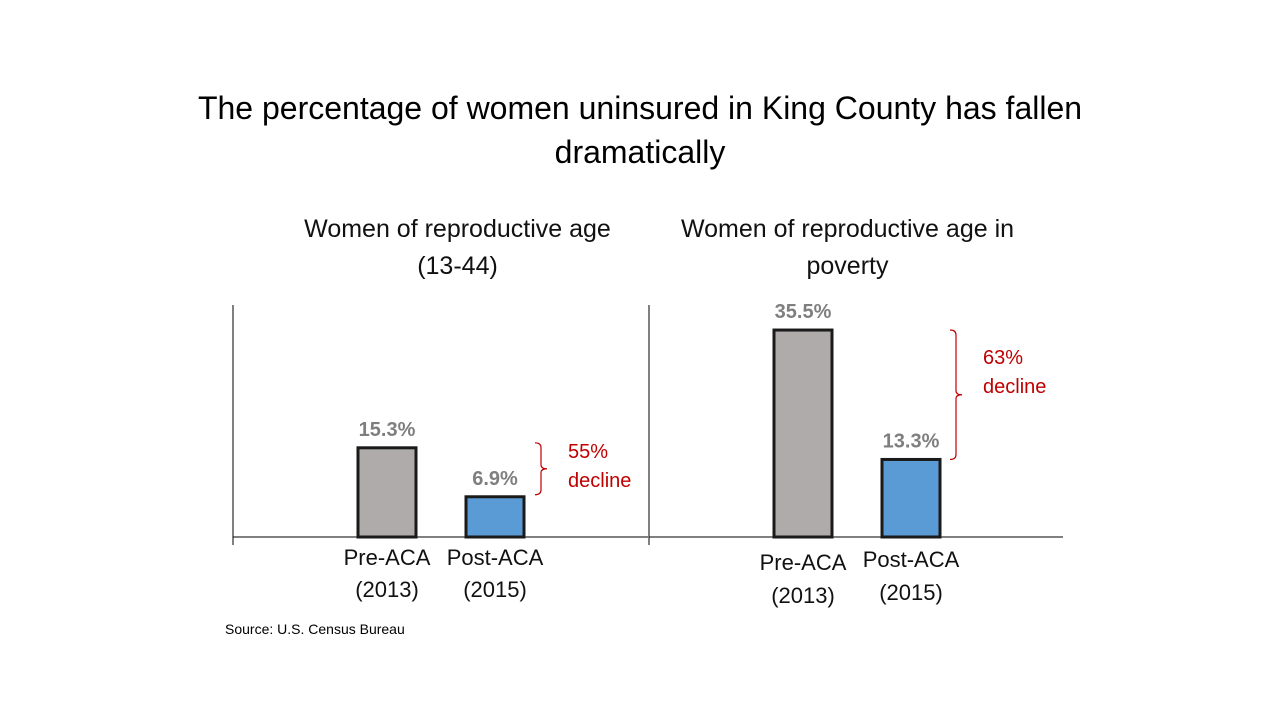  I want to click on right-chart-subtitle: Women of reproductive age in poverty, so click(847, 247).